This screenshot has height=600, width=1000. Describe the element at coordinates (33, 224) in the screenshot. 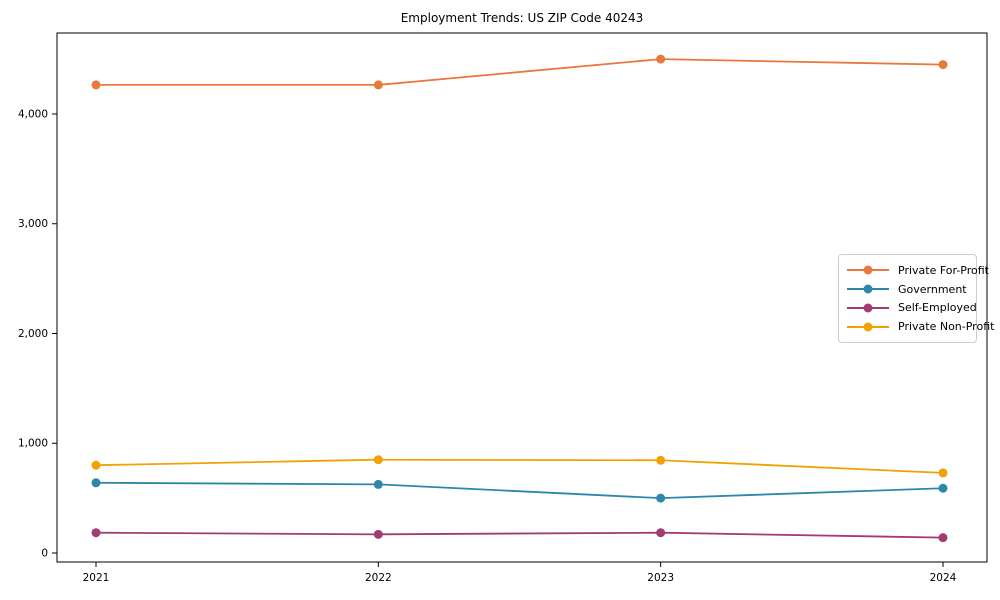

I see `y-tick-label: 3,000` at that location.